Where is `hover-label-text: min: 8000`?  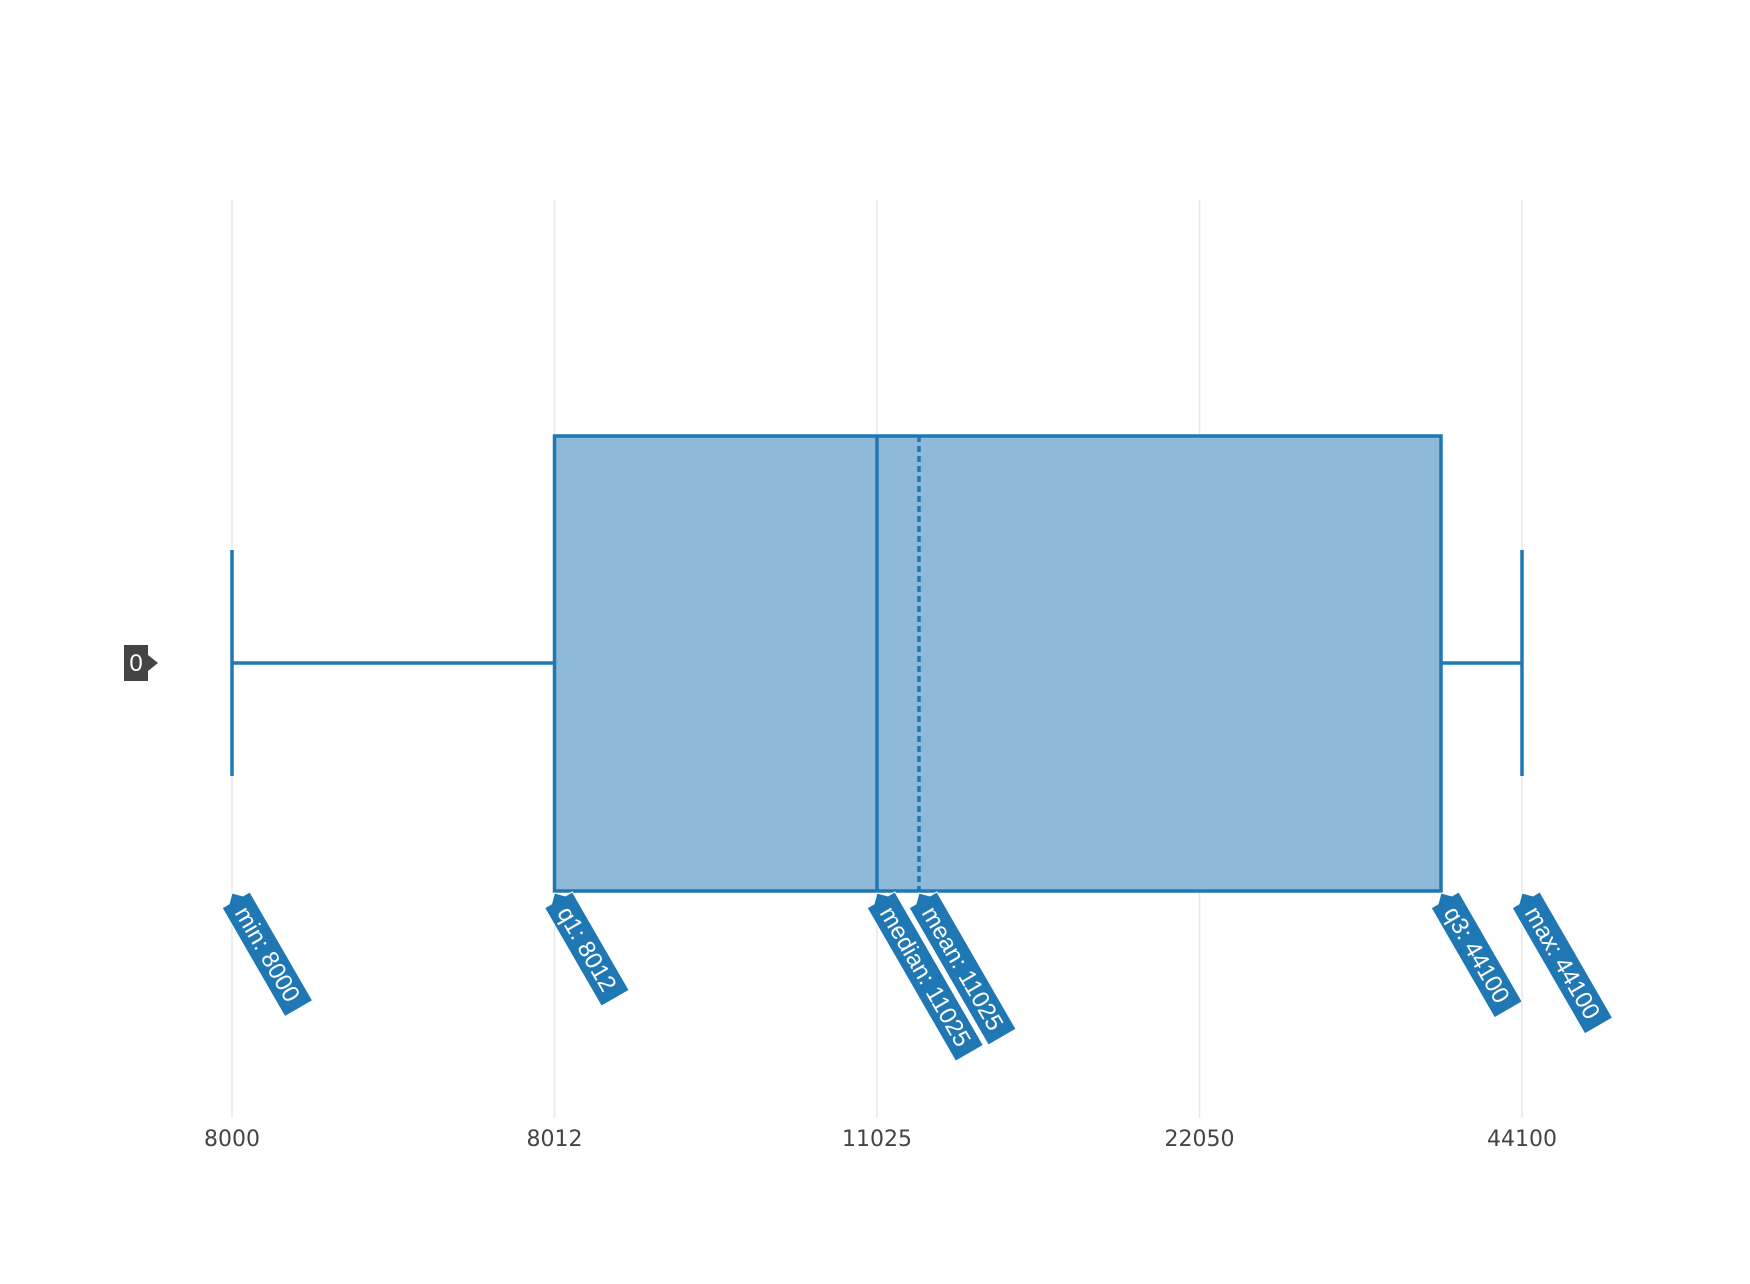 hover-label-text: min: 8000 is located at coordinates (267, 954).